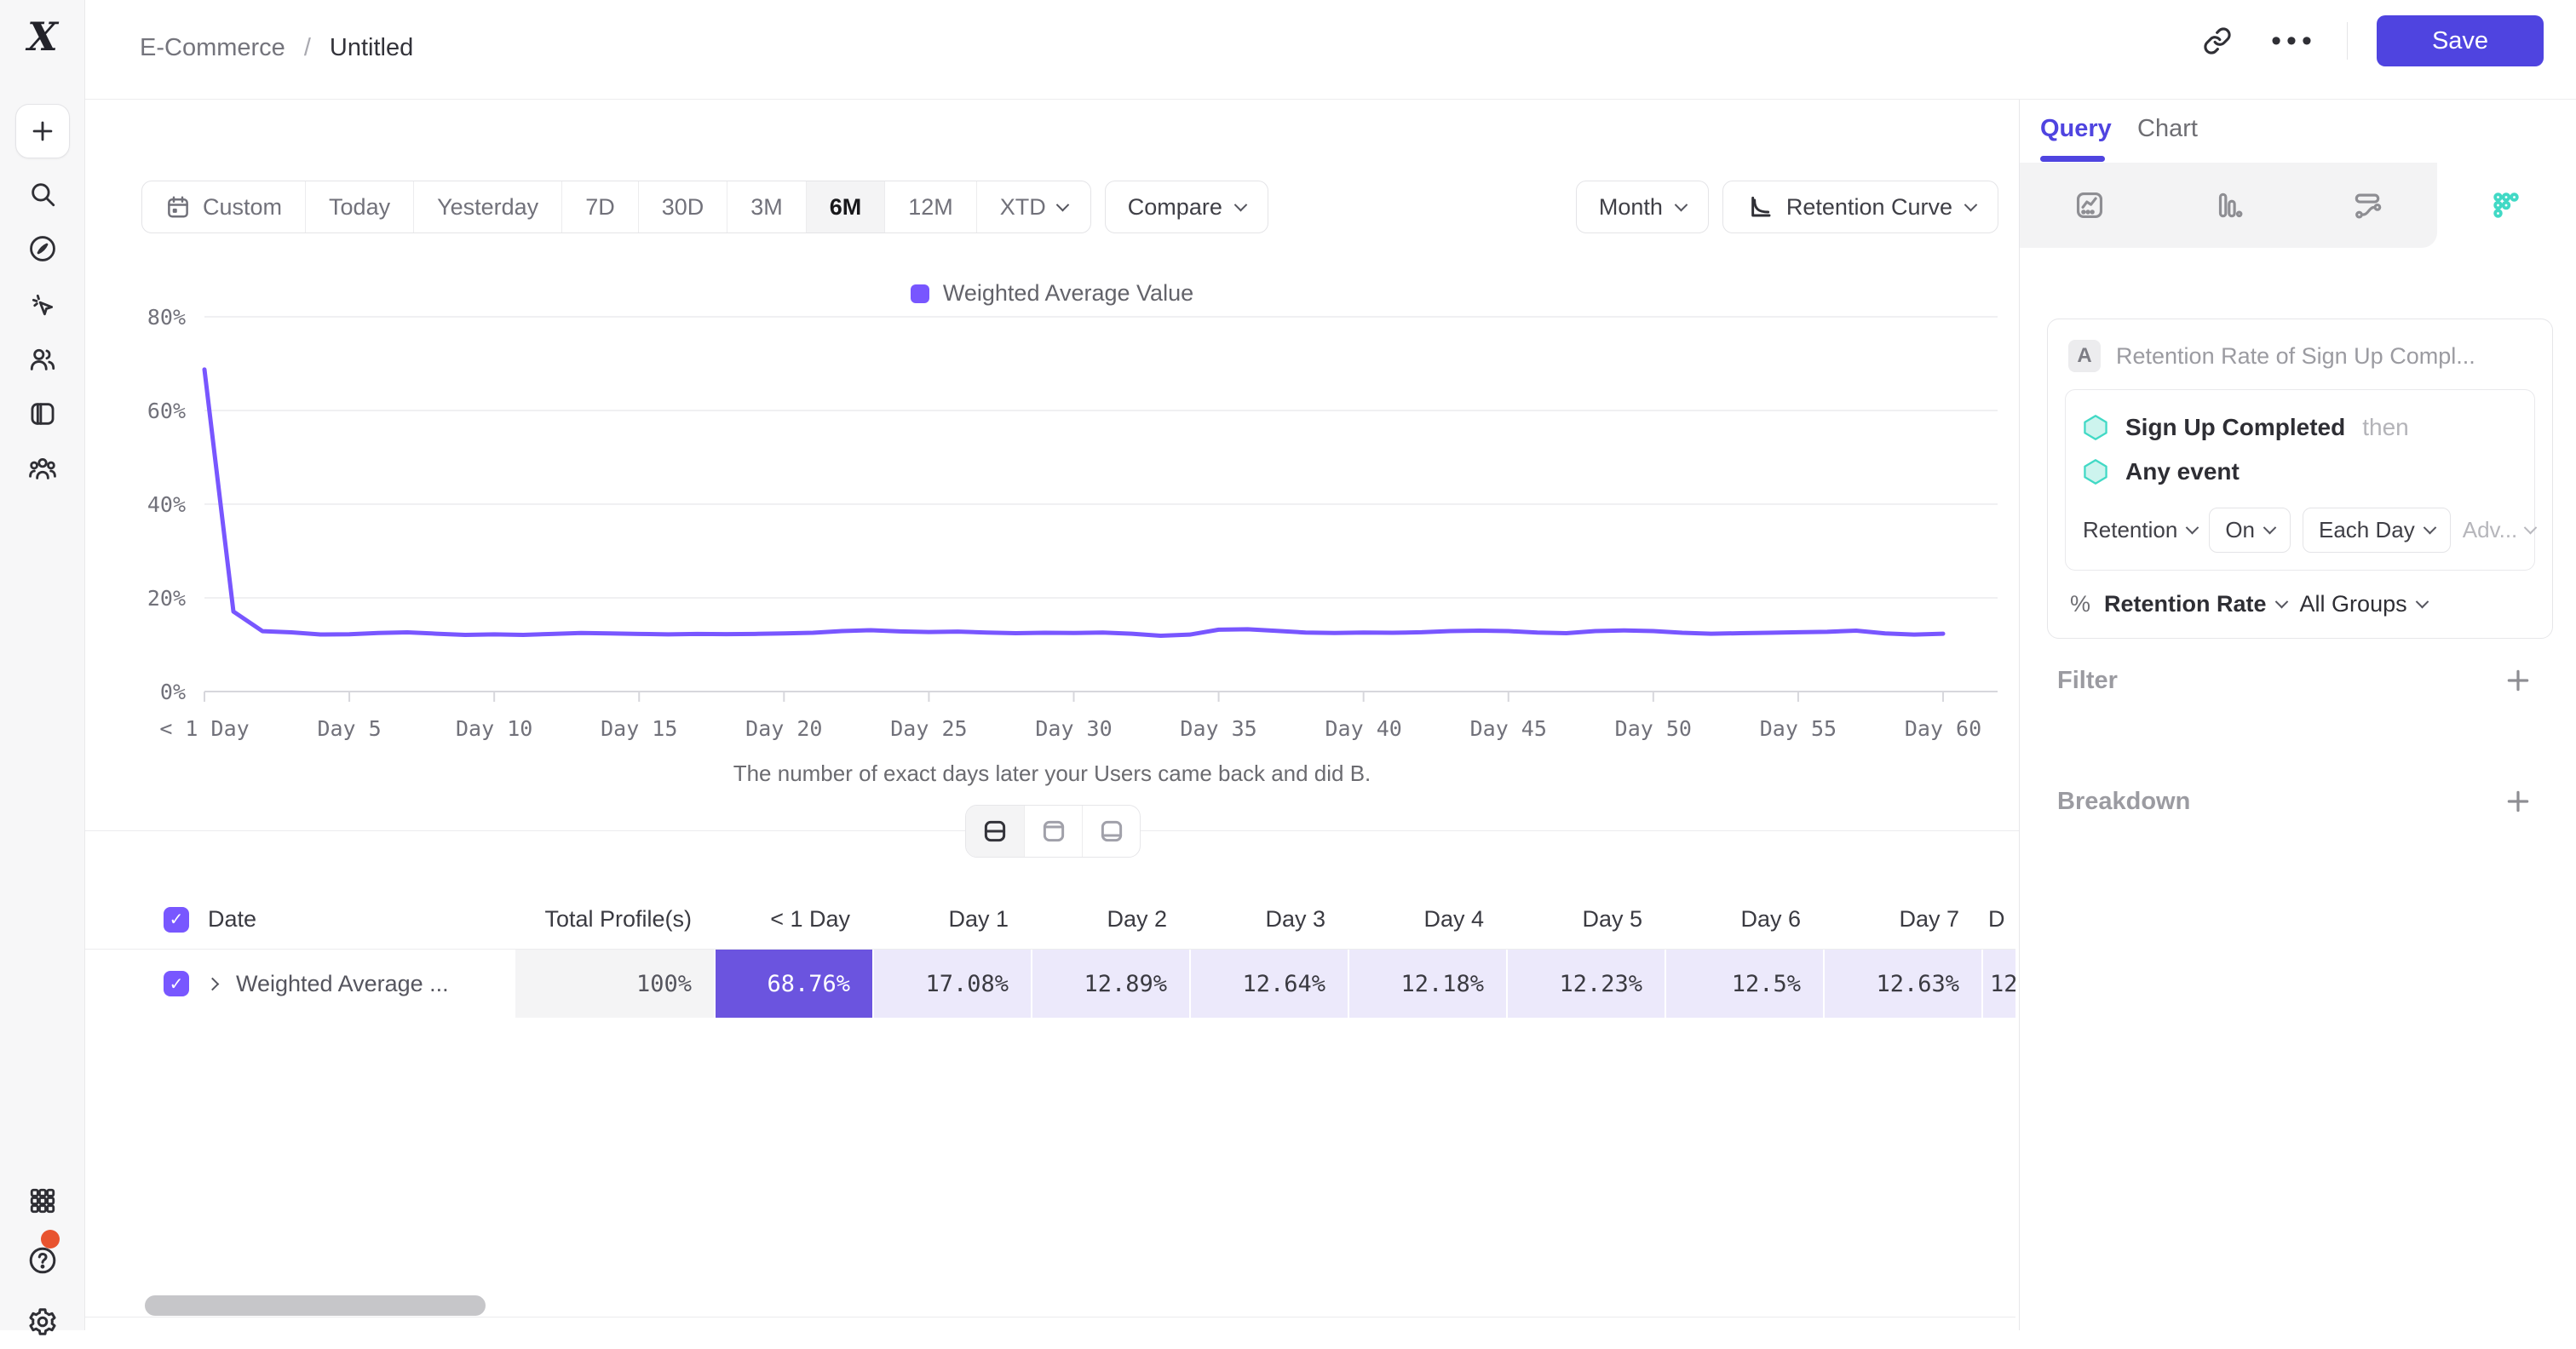  Describe the element at coordinates (1074, 729) in the screenshot. I see `x-axis-label: Day 30` at that location.